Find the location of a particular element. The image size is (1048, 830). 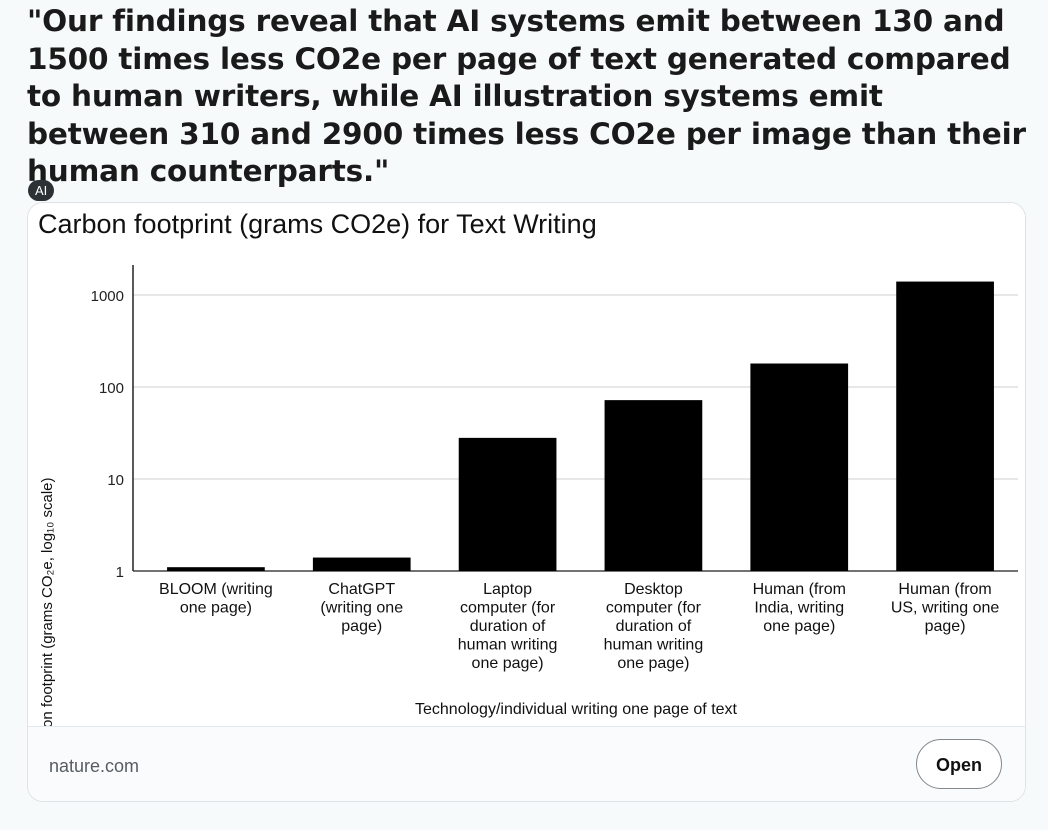

x-category-label: Human (from US, writing one page) is located at coordinates (945, 608).